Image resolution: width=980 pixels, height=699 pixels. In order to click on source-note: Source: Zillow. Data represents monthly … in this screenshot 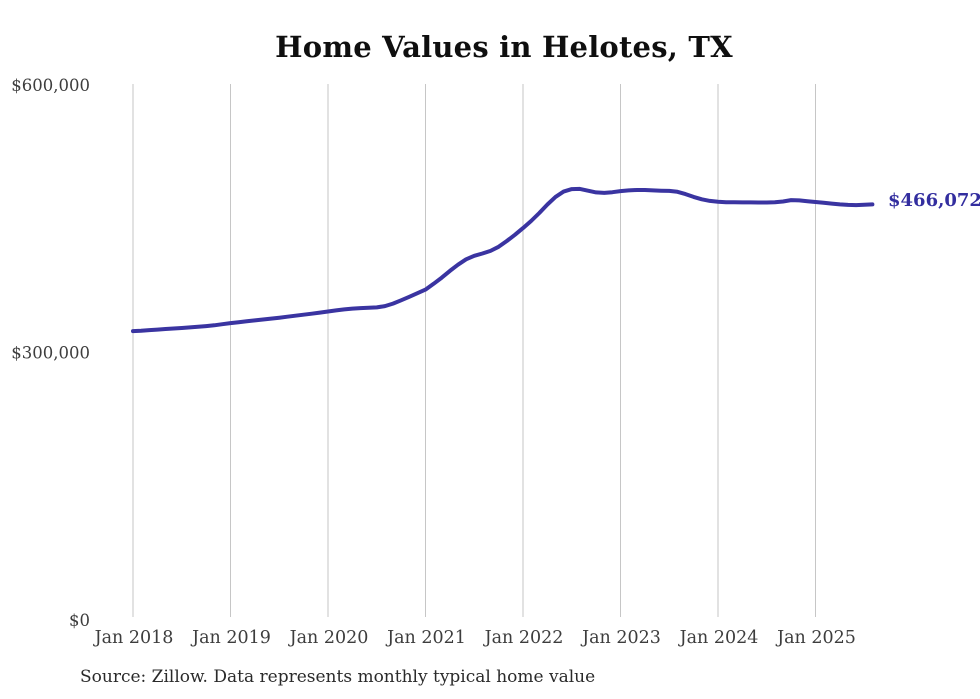, I will do `click(338, 677)`.